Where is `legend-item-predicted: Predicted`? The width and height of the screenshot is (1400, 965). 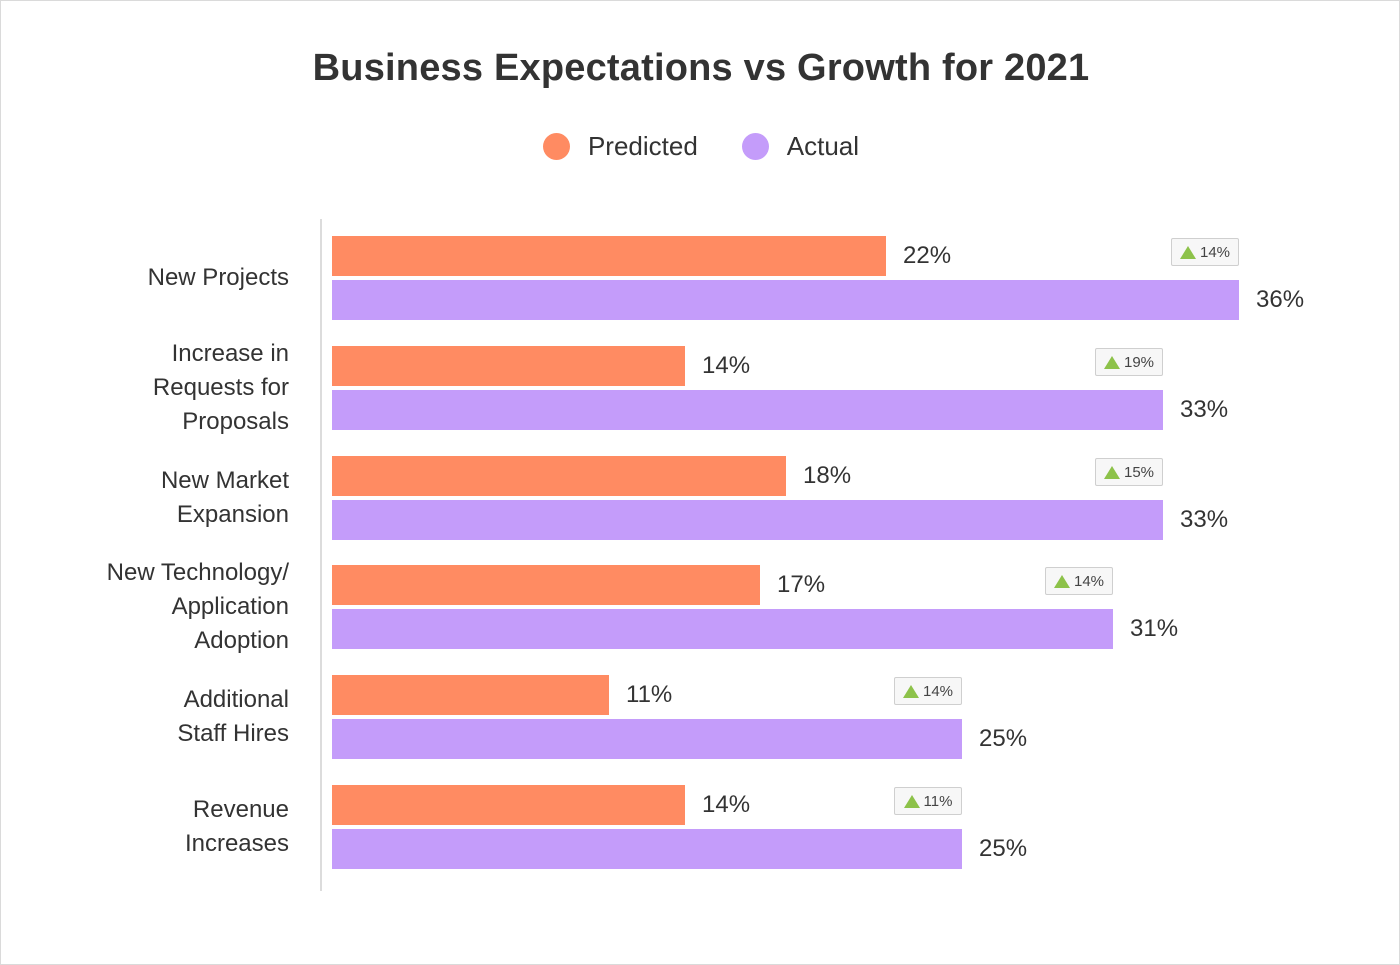
legend-item-predicted: Predicted is located at coordinates (620, 146).